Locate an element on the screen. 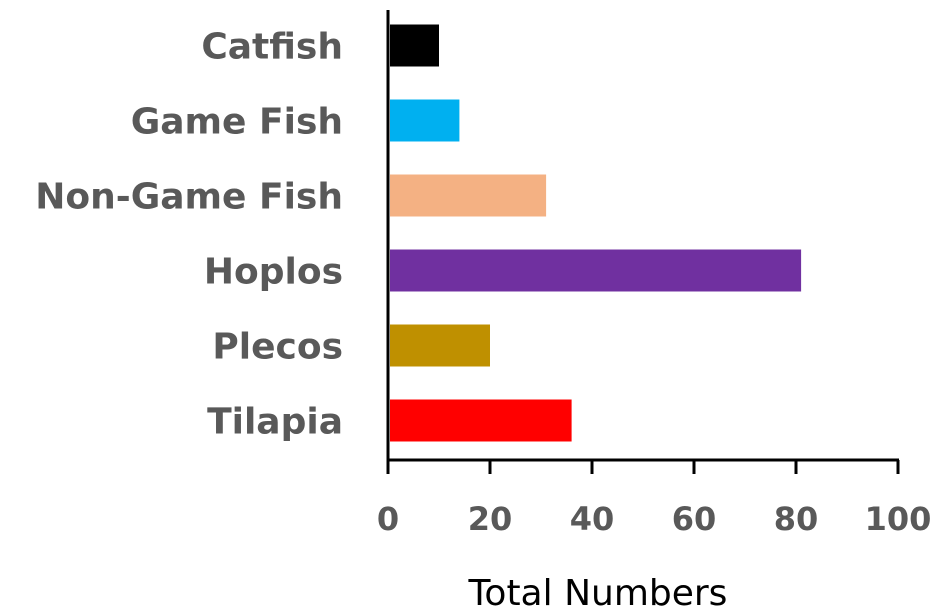 The image size is (938, 613). bar-tilapia is located at coordinates (481, 420).